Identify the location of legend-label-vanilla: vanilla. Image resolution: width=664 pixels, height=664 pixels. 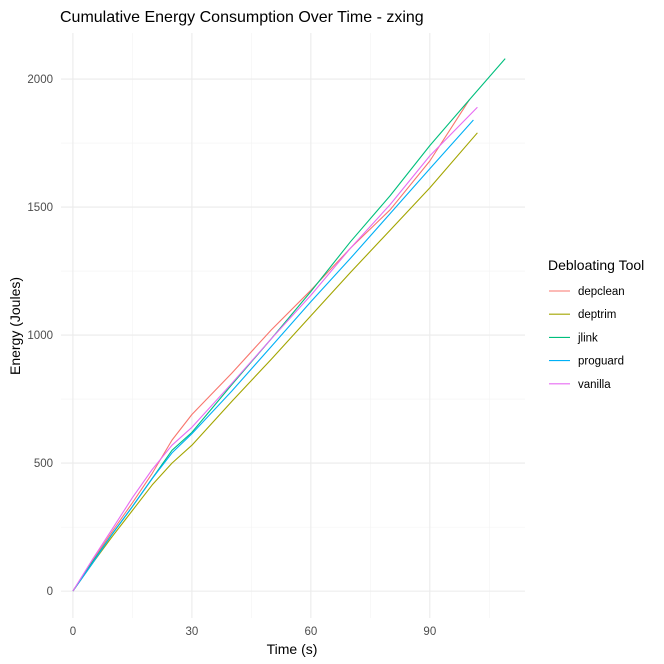
(594, 385).